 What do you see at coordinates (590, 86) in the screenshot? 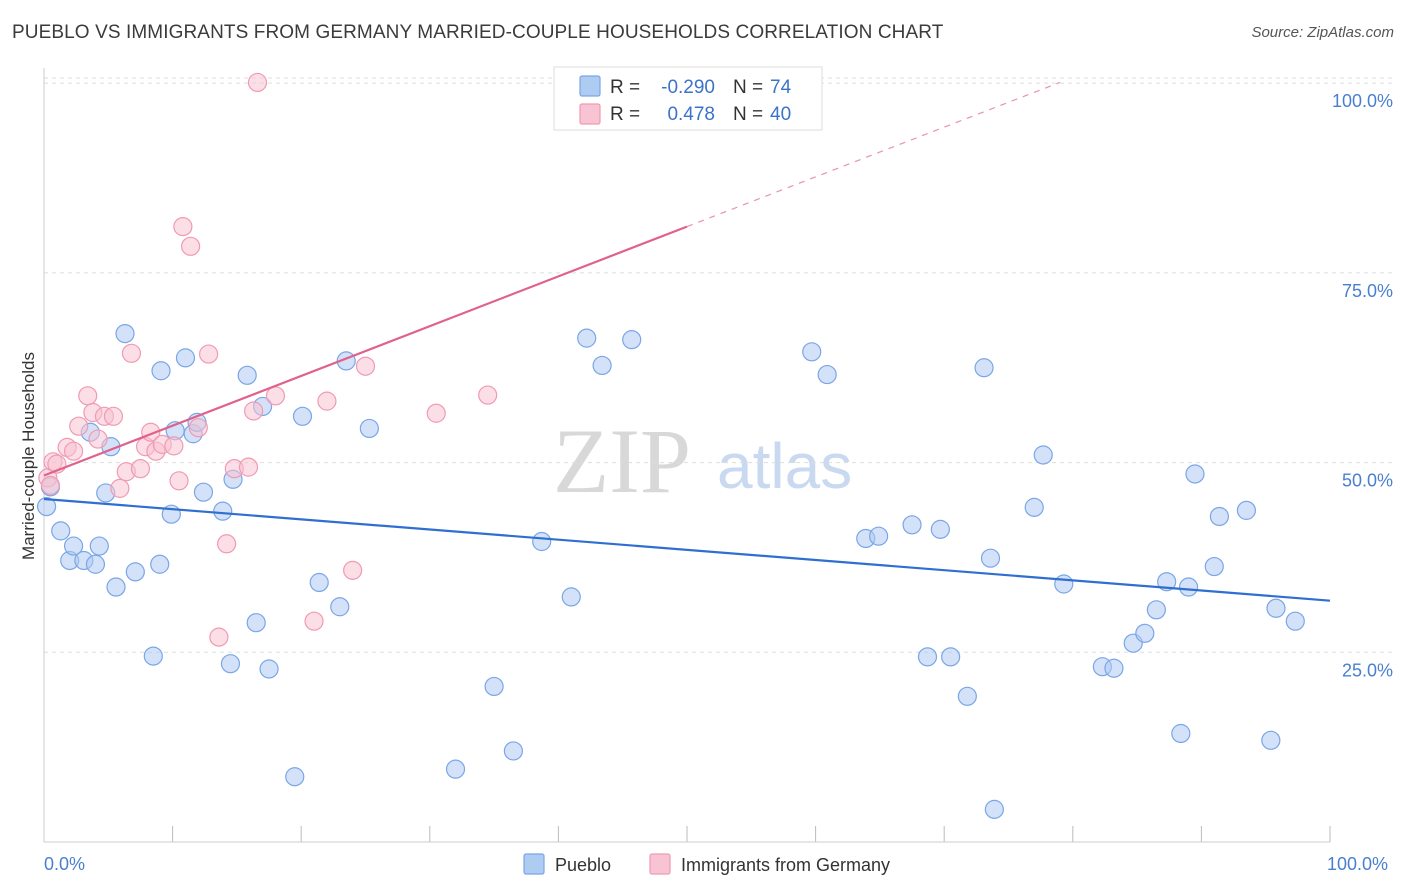
I see `stats-swatch-pueblo` at bounding box center [590, 86].